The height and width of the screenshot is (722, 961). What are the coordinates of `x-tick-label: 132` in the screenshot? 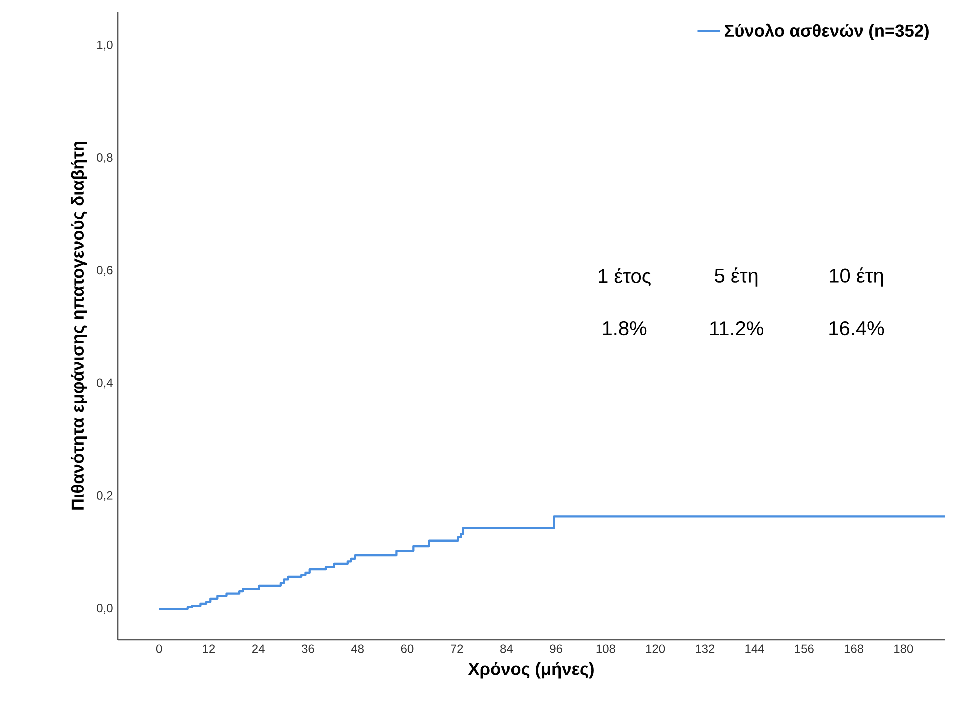 It's located at (705, 649).